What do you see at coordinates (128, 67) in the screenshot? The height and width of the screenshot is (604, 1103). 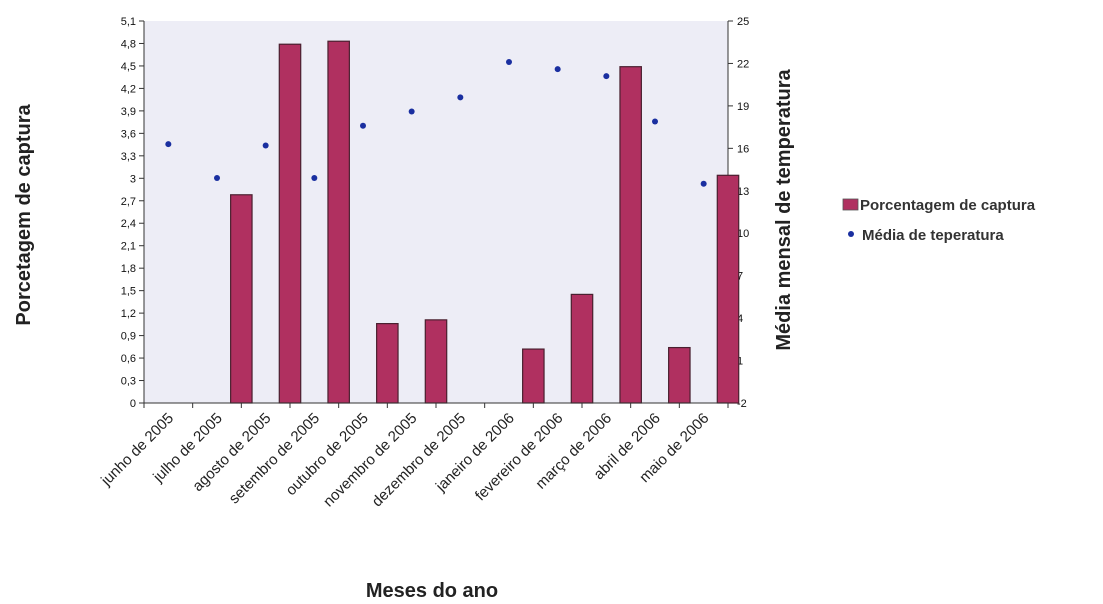 I see `y-tick-label: 4,5` at bounding box center [128, 67].